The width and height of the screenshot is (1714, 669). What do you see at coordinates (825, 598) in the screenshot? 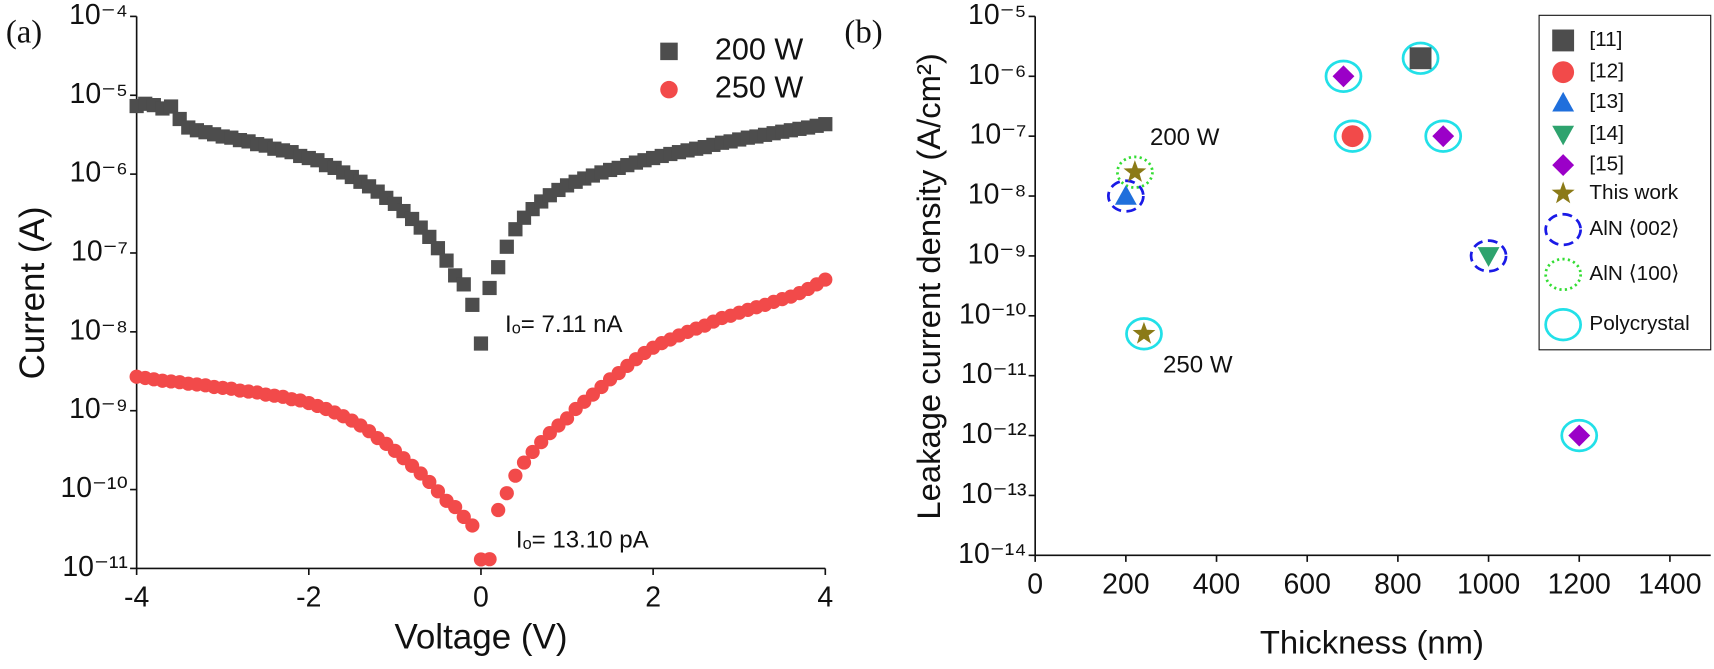
I see `x-tick-label: 4` at bounding box center [825, 598].